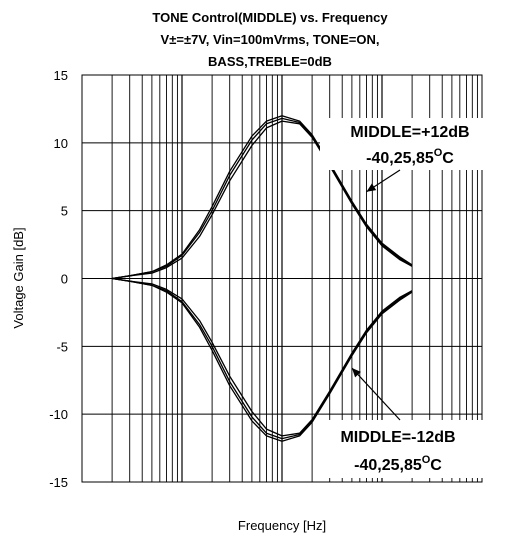 This screenshot has width=508, height=549. What do you see at coordinates (356, 373) in the screenshot?
I see `annotation-bottom-arrowhead` at bounding box center [356, 373].